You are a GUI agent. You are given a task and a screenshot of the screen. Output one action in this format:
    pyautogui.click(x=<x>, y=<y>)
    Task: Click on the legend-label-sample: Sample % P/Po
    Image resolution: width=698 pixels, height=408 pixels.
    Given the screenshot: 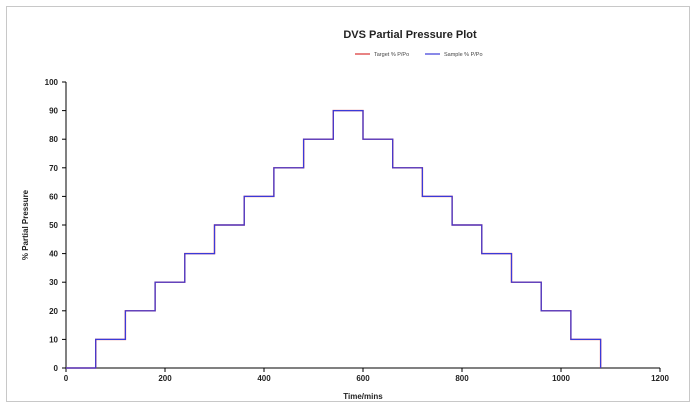 What is the action you would take?
    pyautogui.click(x=463, y=55)
    